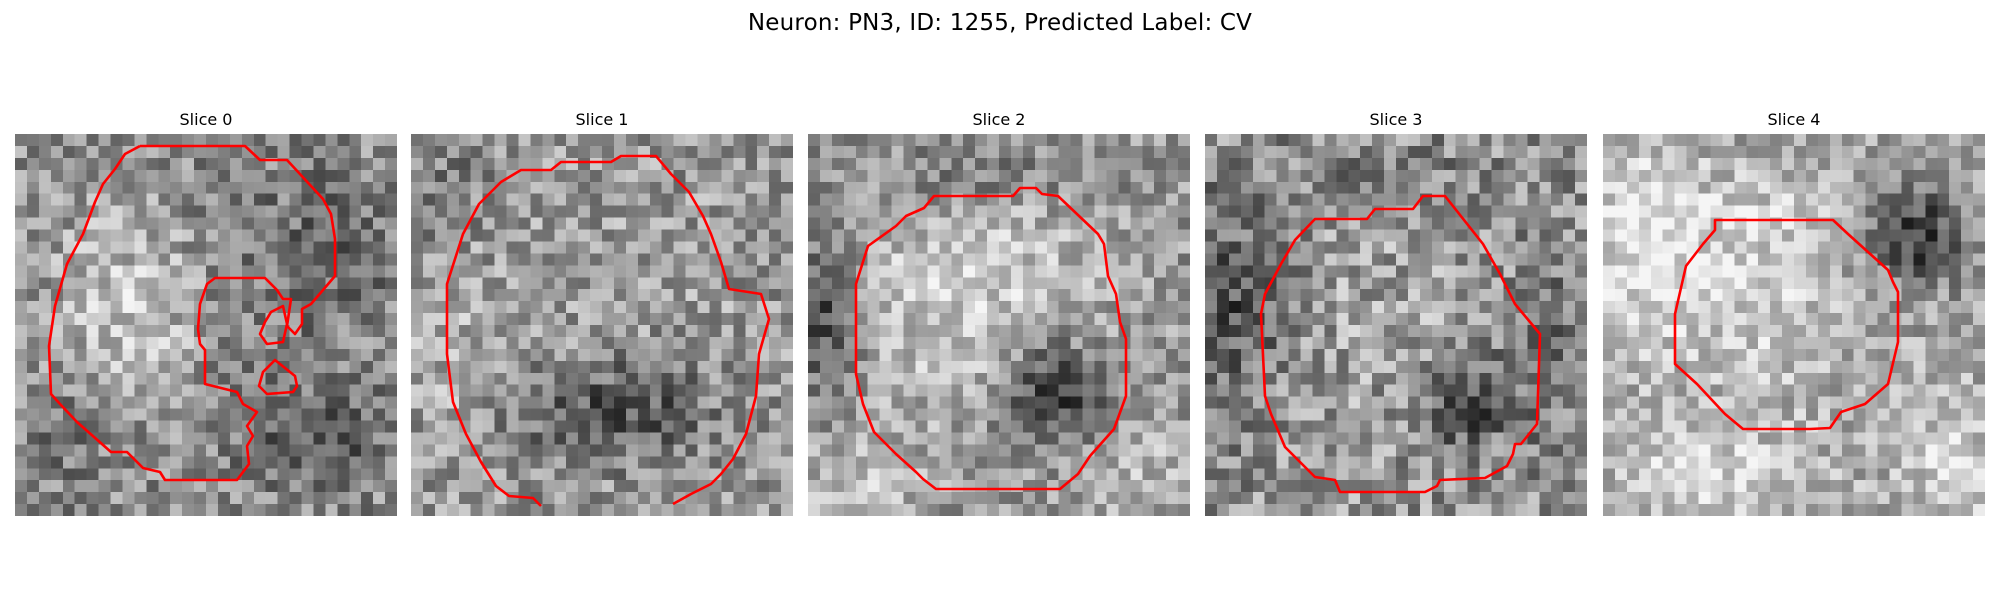 The width and height of the screenshot is (2000, 600). I want to click on slice-panel-2: Slice 2, so click(999, 312).